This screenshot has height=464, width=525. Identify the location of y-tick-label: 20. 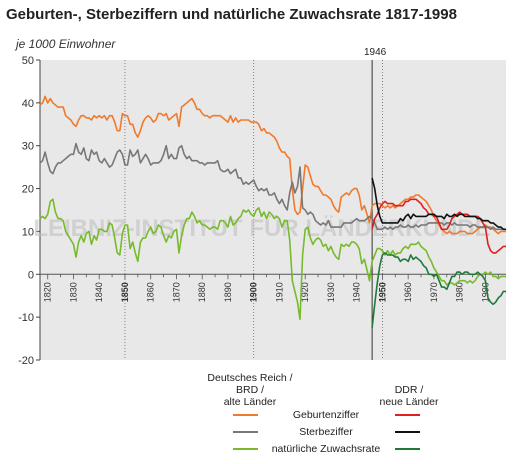
(28, 190).